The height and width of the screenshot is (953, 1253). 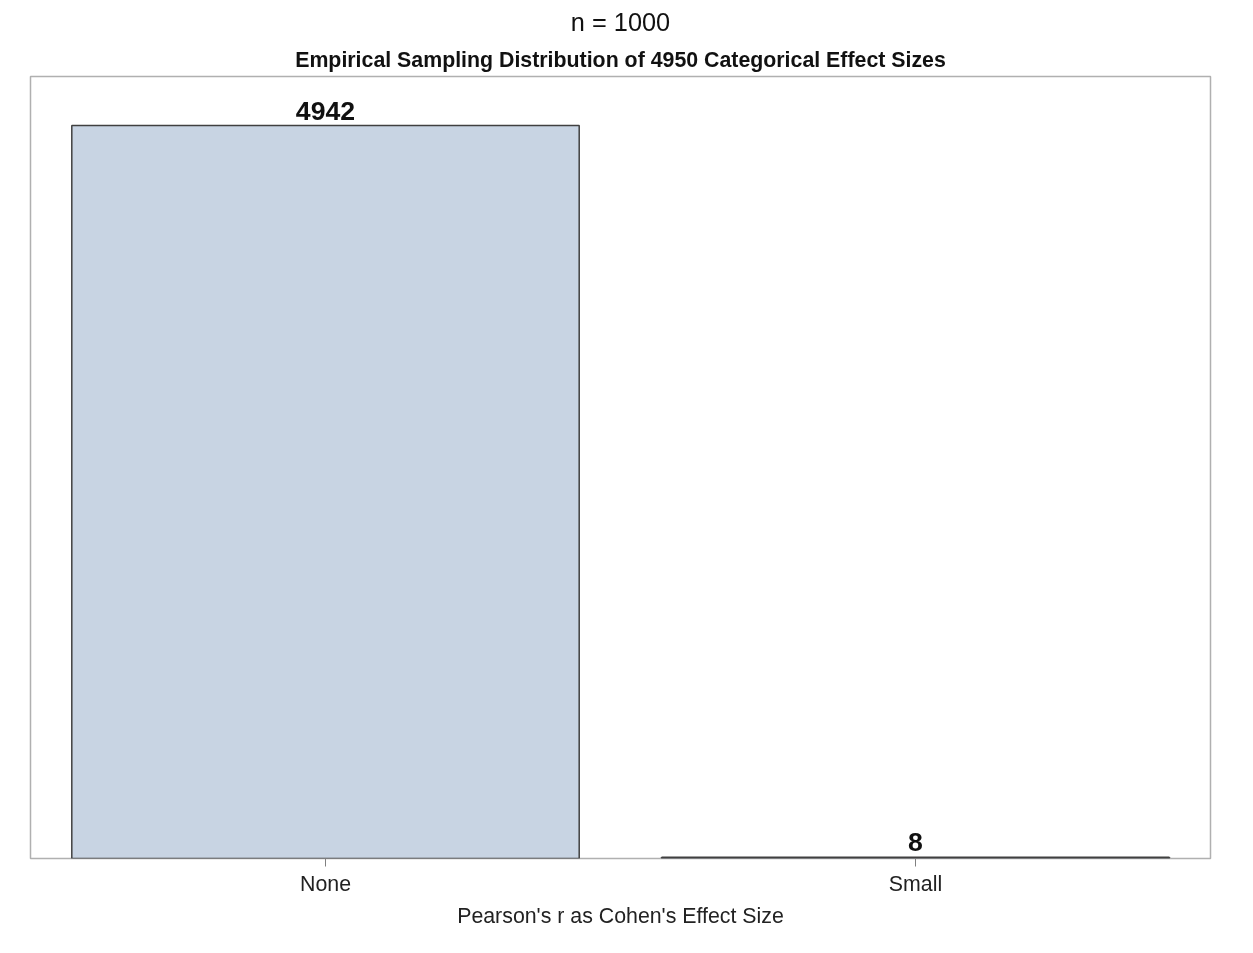 I want to click on x-tick-label: Small, so click(x=915, y=883).